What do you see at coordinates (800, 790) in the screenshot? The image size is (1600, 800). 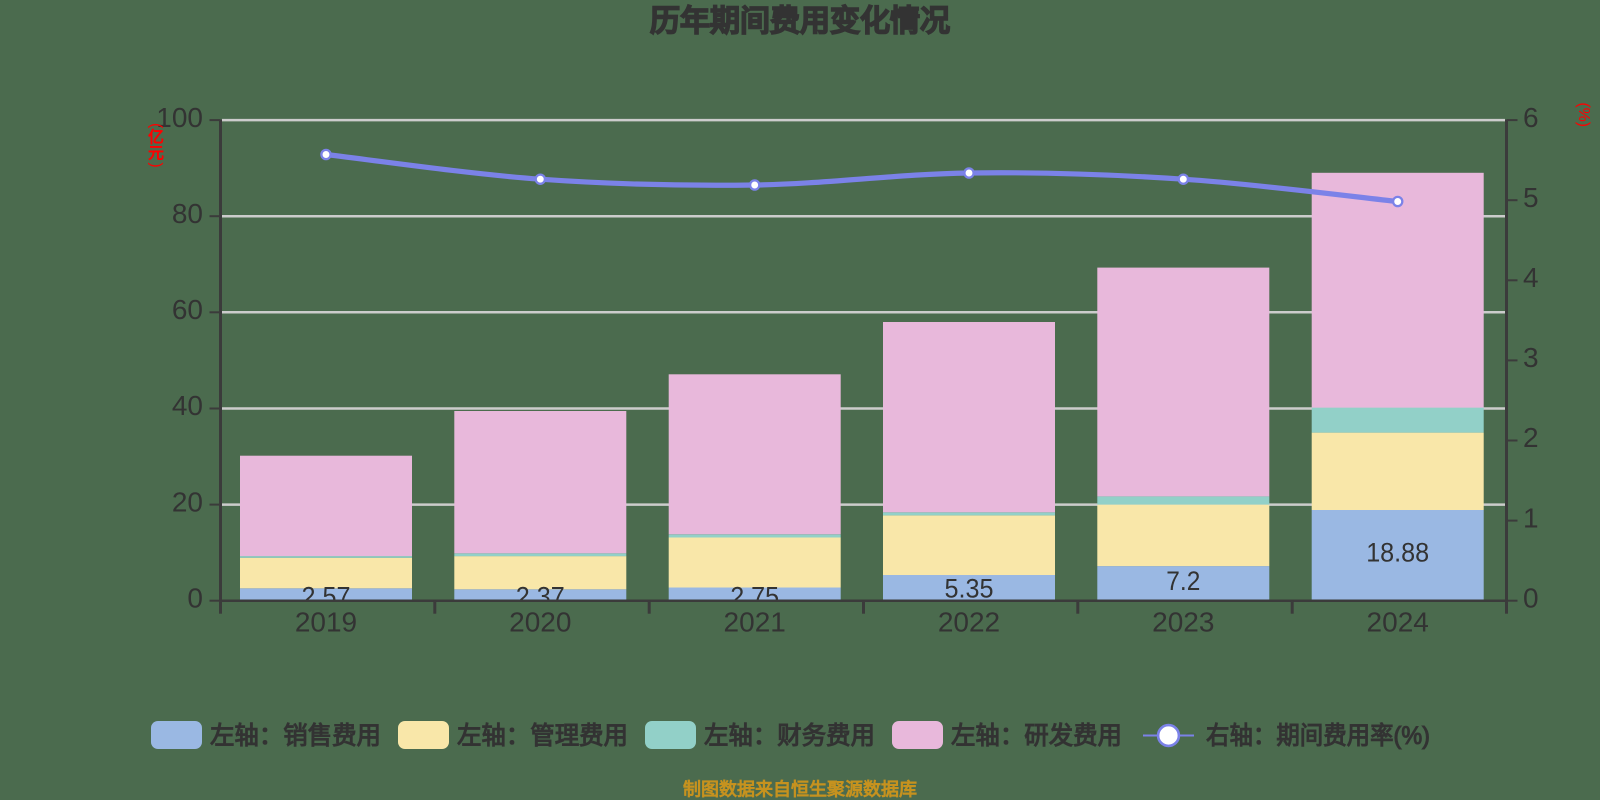 I see `svg-text: 制图数据来自恒生聚源数据库` at bounding box center [800, 790].